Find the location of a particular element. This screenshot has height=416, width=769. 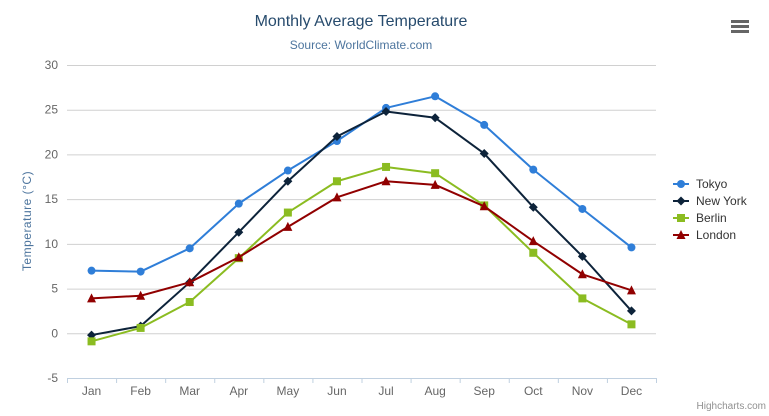

triangle-marker-icon is located at coordinates (681, 234).